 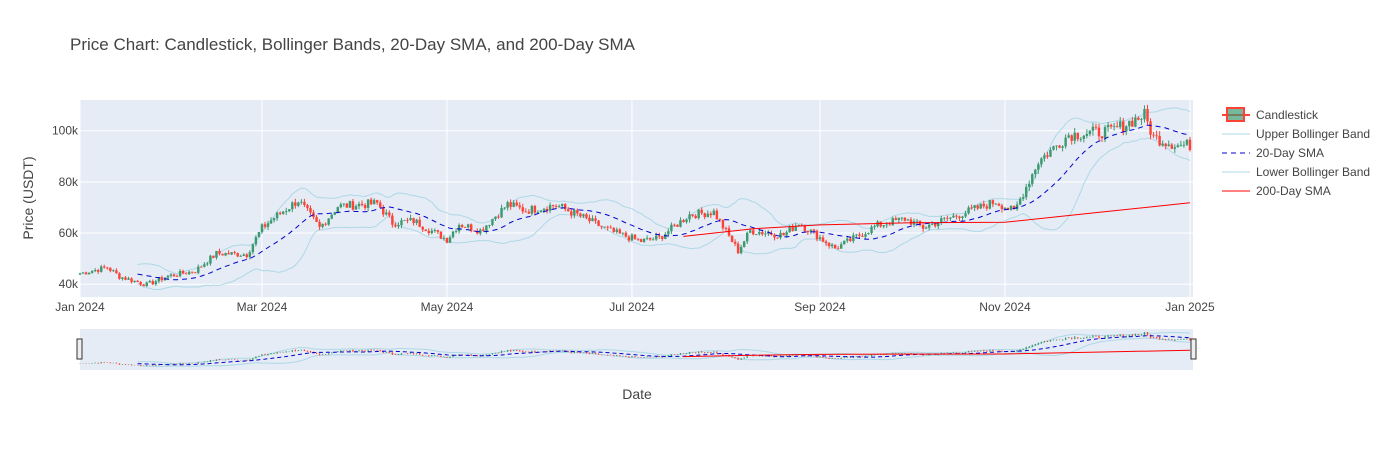 What do you see at coordinates (1270, 114) in the screenshot?
I see `legend-item-candlestick: Candlestick` at bounding box center [1270, 114].